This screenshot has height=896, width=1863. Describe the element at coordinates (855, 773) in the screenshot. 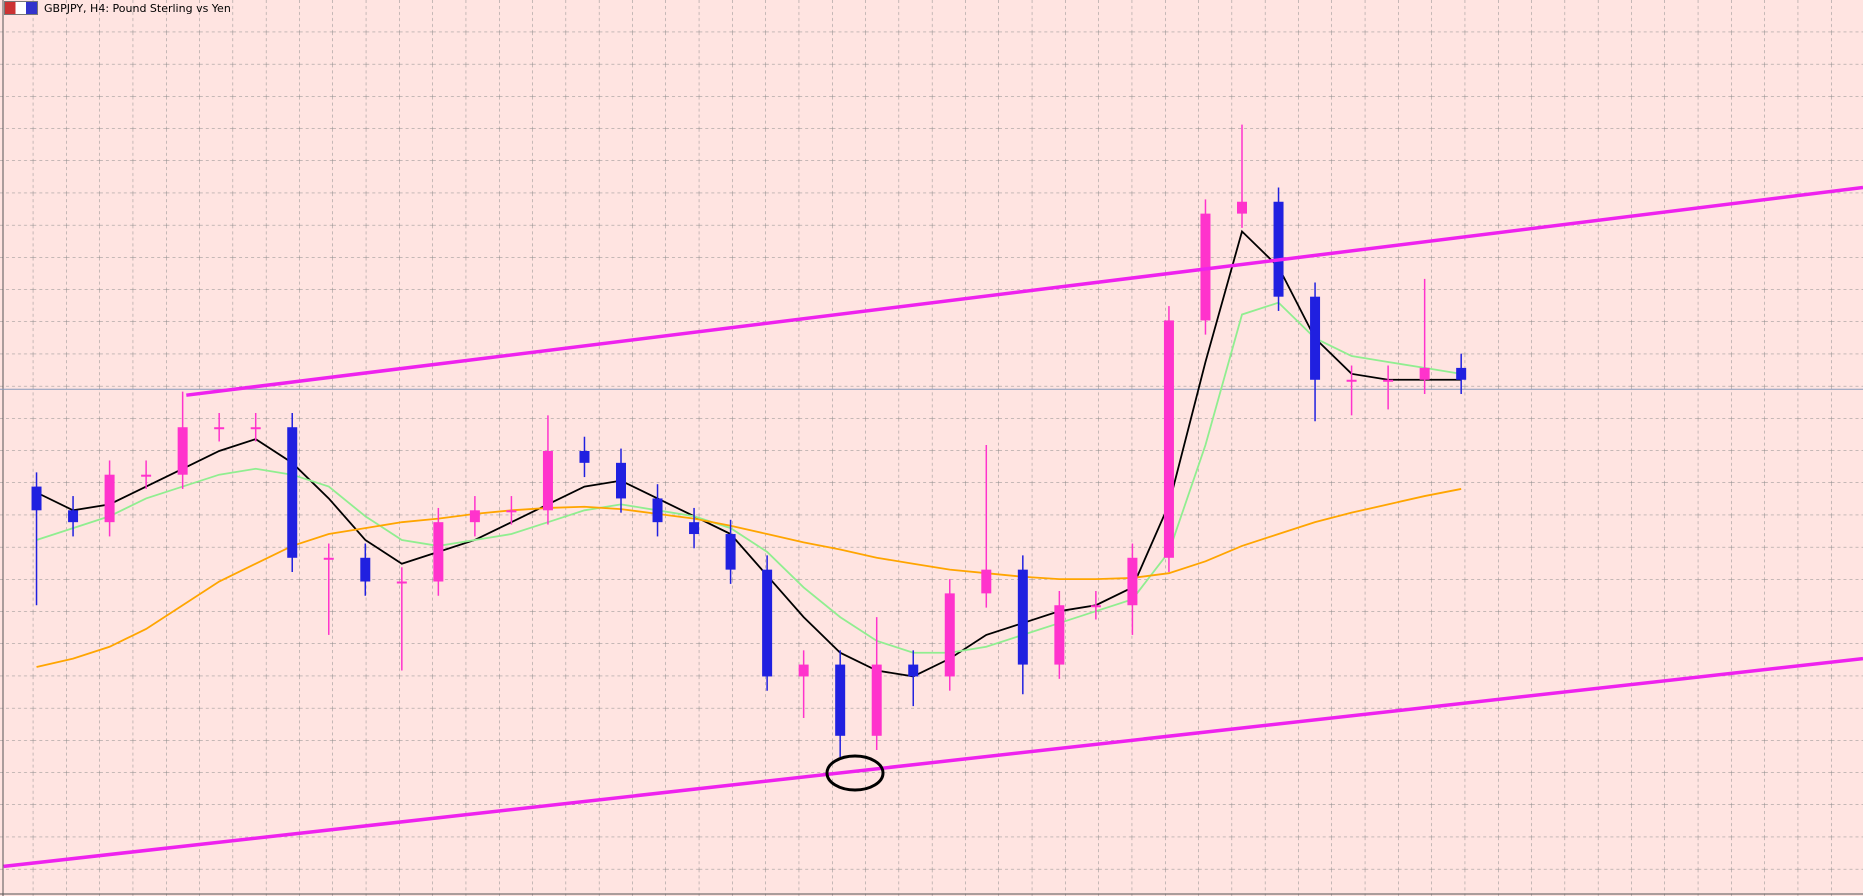

I see `annotation-circle` at that location.